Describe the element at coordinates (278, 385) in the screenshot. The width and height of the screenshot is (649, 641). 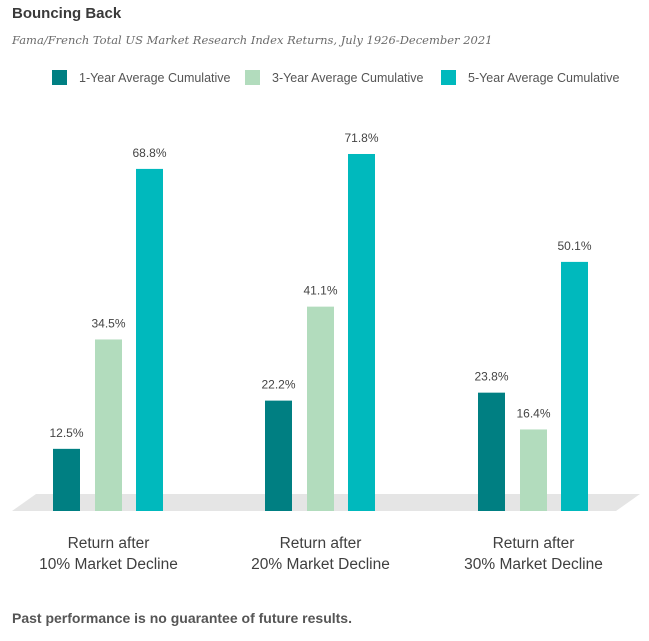
I see `data-label-1-year-cat-2: 22.2%` at that location.